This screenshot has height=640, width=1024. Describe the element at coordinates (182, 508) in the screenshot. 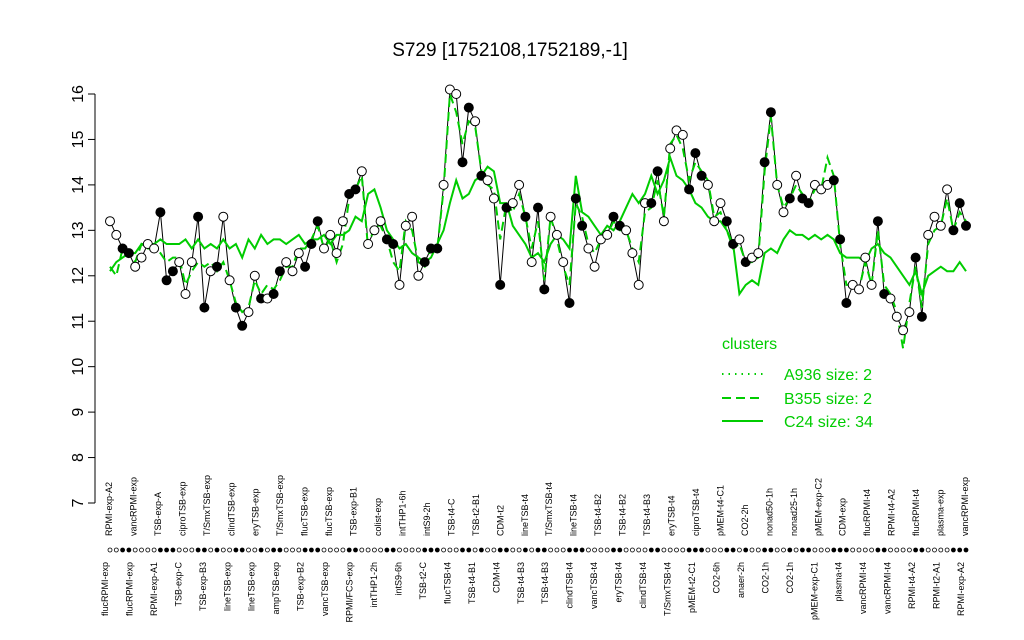

I see `x-label-upper: ciproTSB-exp` at that location.